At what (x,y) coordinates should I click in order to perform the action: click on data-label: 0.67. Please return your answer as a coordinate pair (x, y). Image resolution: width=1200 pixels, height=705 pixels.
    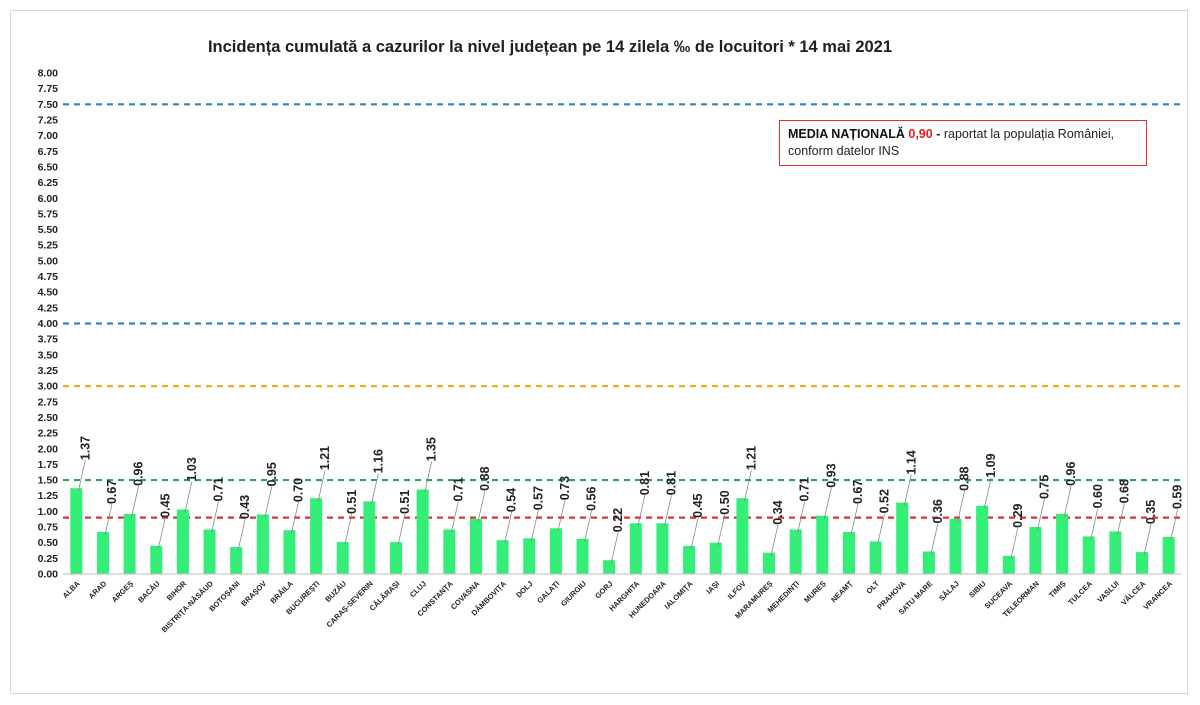
    Looking at the image, I should click on (112, 492).